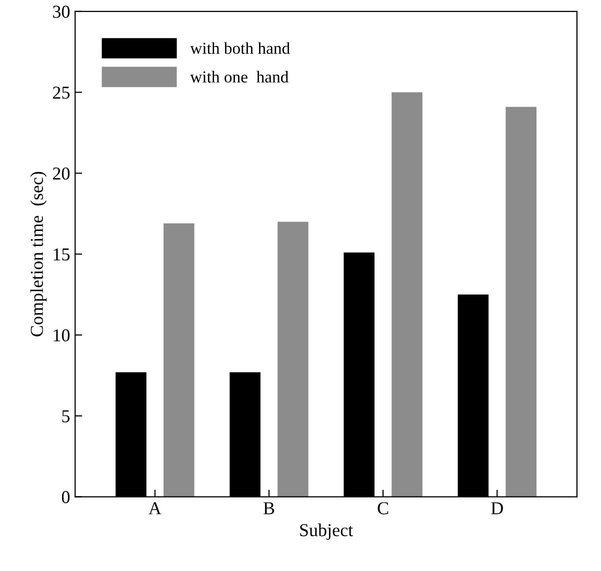 The width and height of the screenshot is (601, 571). Describe the element at coordinates (38, 254) in the screenshot. I see `y-axis-title: Completion time (sec)` at that location.